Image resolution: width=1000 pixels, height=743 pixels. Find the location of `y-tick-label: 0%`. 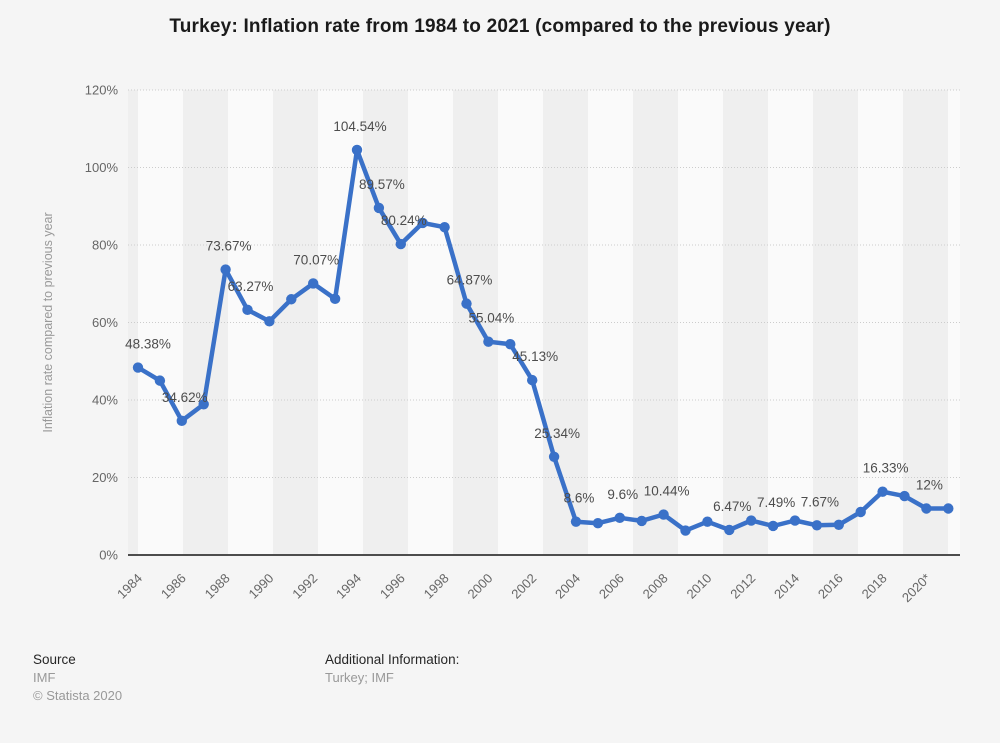

y-tick-label: 0% is located at coordinates (108, 555).